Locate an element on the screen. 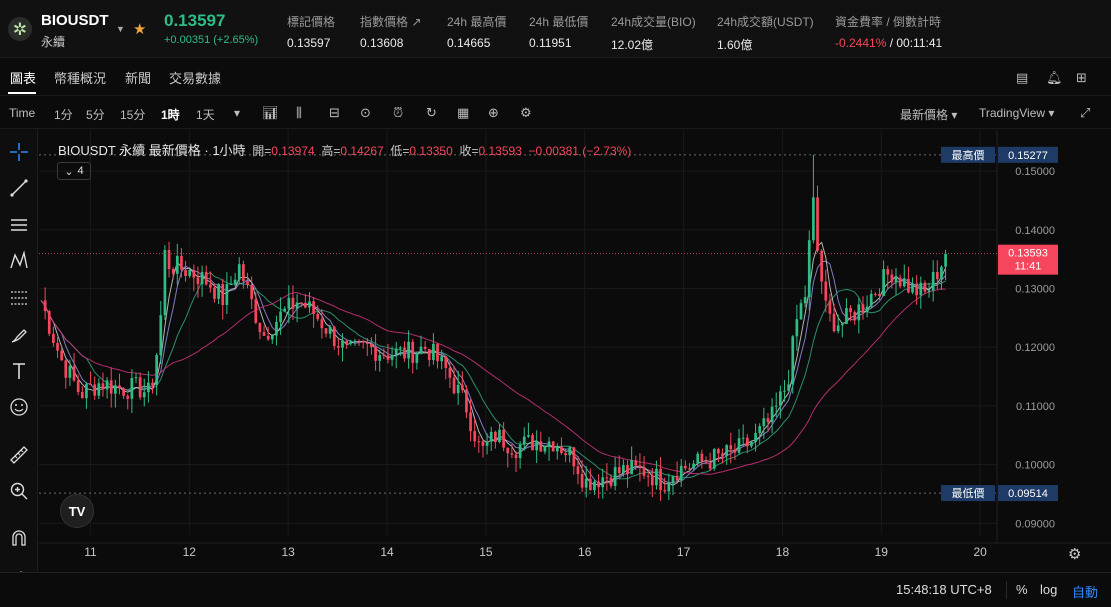 The width and height of the screenshot is (1111, 607). settings-gear-icon: ⚙︎ is located at coordinates (526, 112).